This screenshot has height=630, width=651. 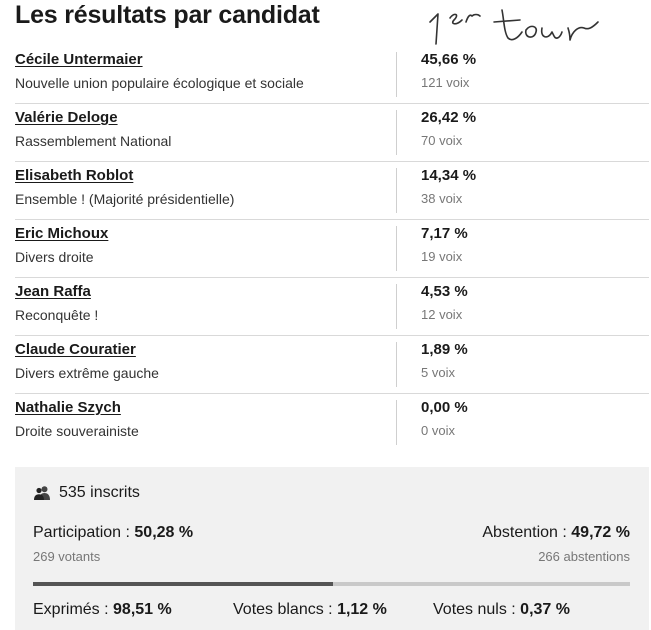 I want to click on null-votes: Votes nuls : 0,37 %, so click(x=501, y=609).